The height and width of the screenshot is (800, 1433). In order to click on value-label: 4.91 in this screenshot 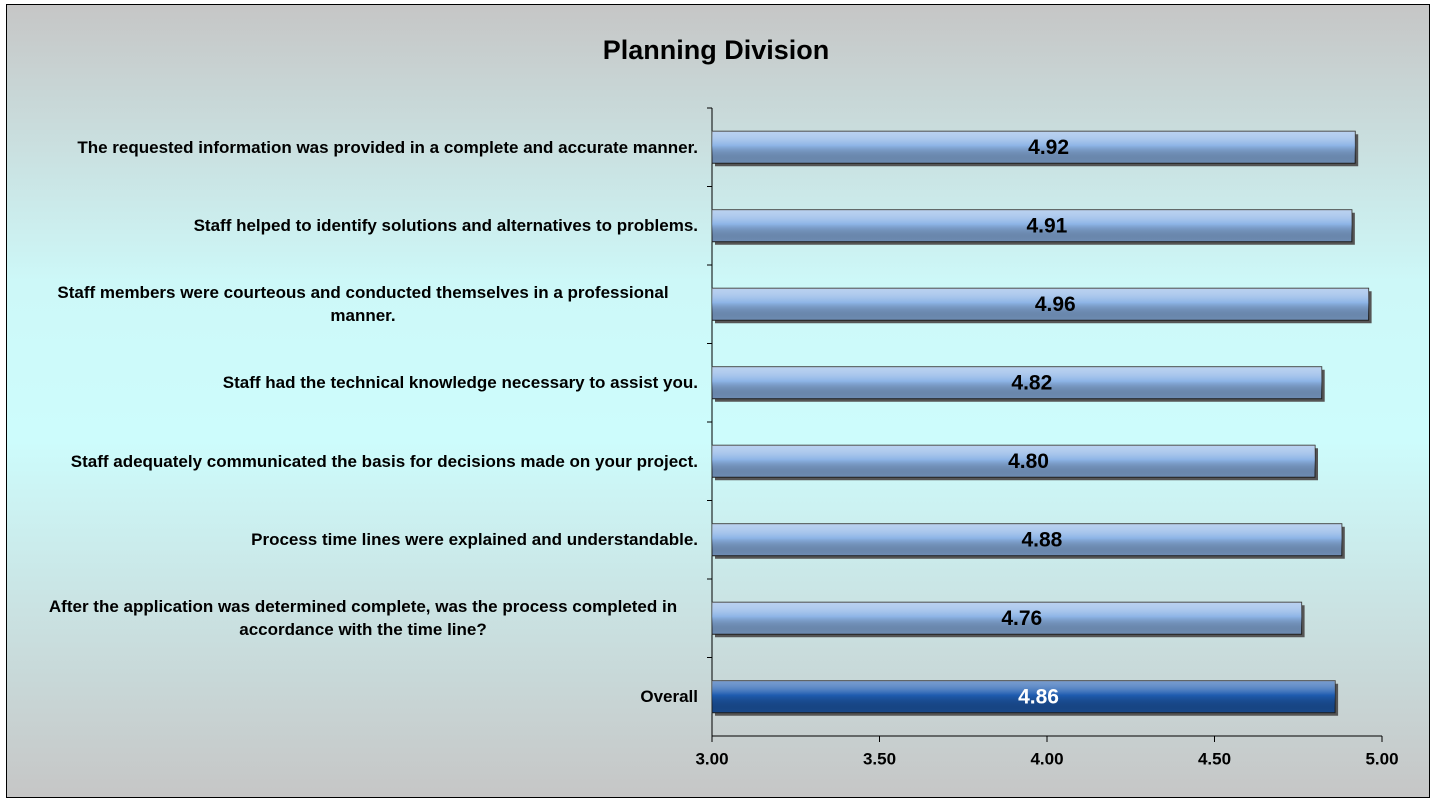, I will do `click(1046, 225)`.